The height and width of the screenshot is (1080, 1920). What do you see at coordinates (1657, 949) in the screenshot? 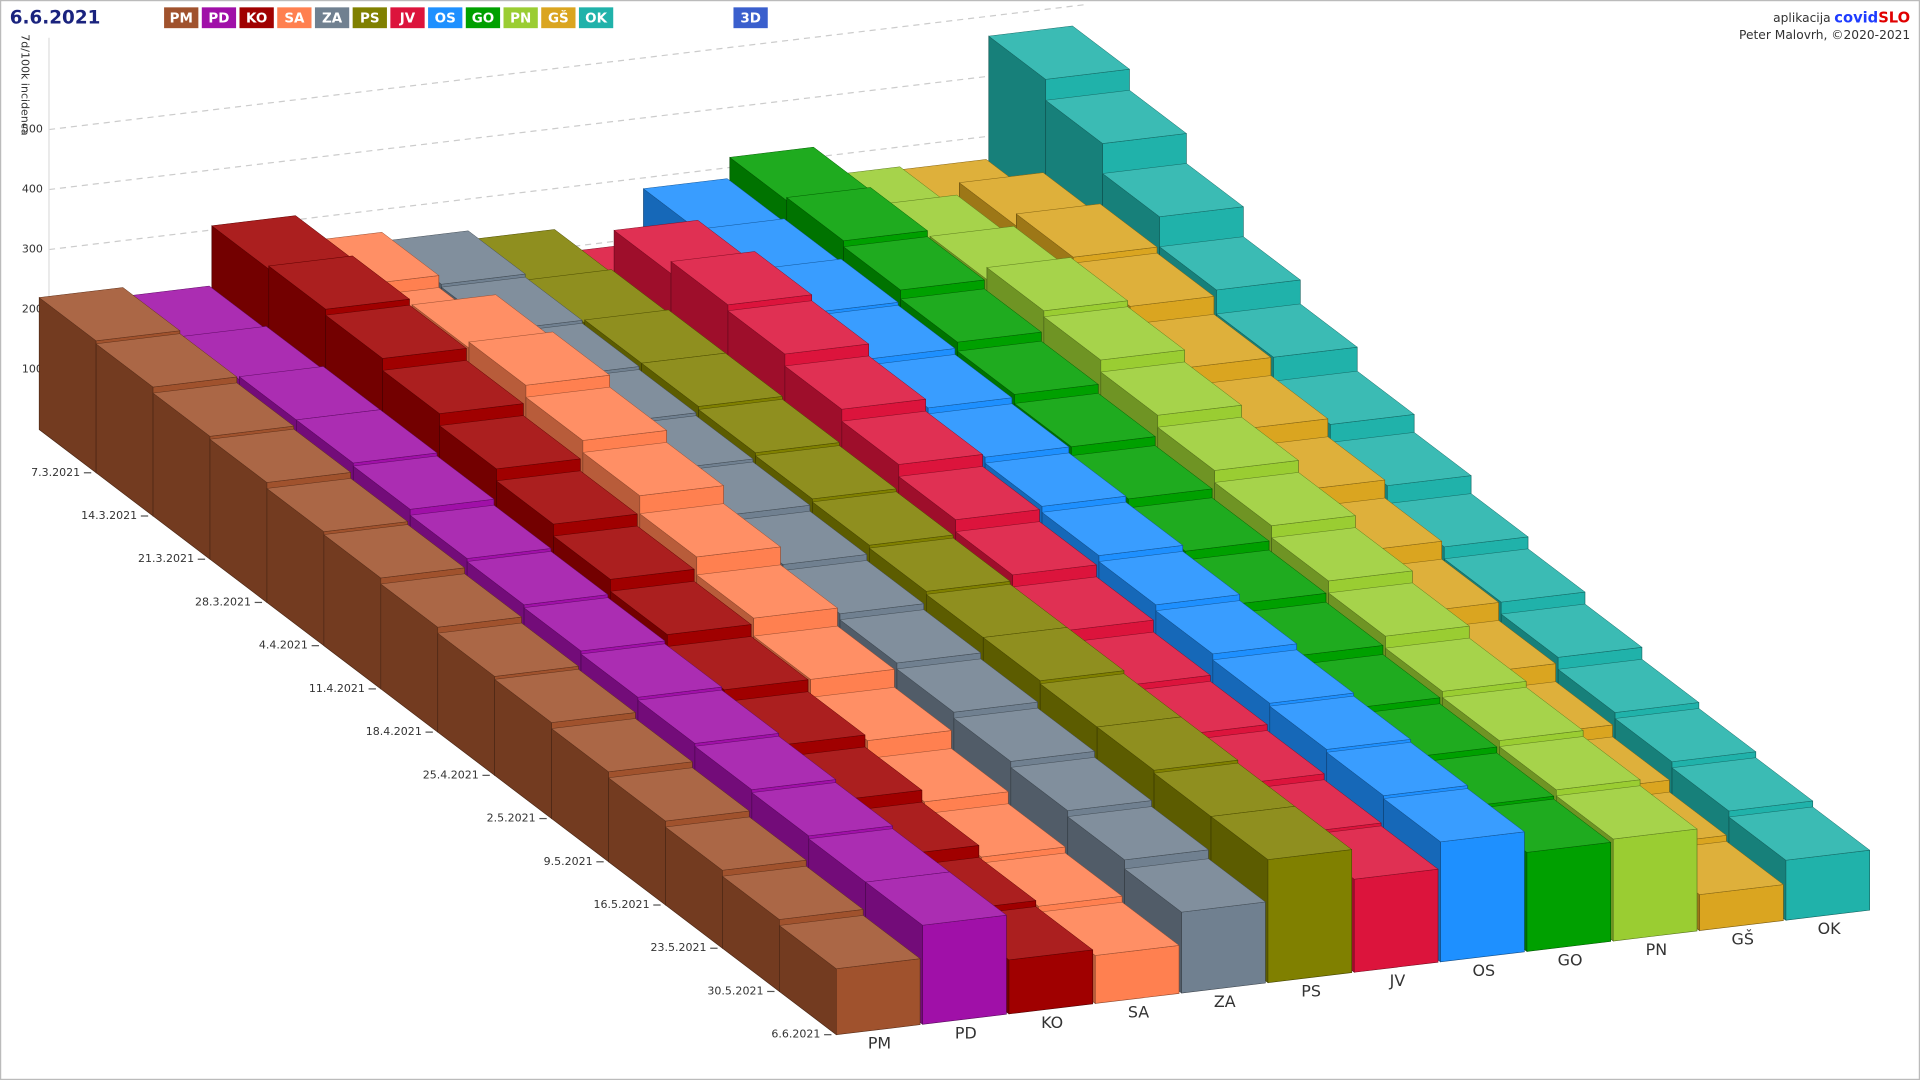
I see `region-label: PN` at bounding box center [1657, 949].